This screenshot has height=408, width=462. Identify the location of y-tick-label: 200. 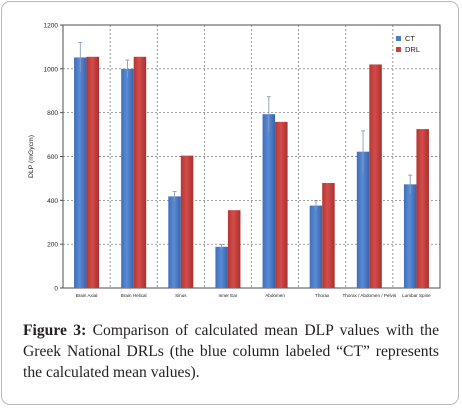
(52, 245).